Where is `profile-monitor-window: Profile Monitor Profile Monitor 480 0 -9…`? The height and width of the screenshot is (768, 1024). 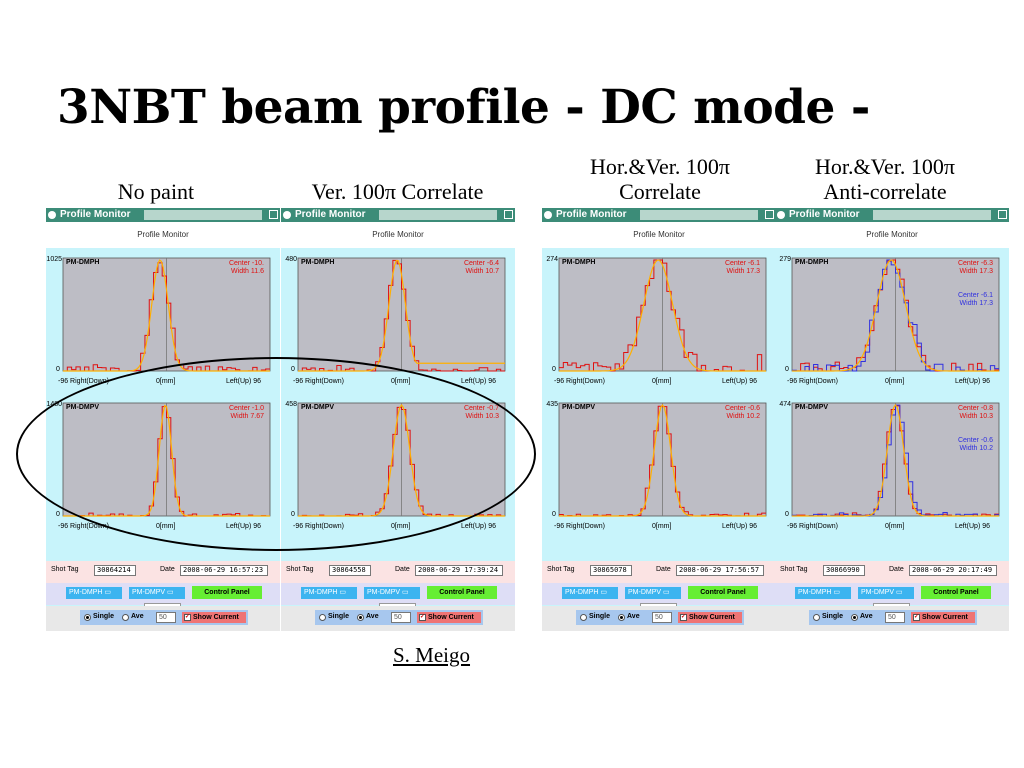
profile-monitor-window: Profile Monitor Profile Monitor 480 0 -9… is located at coordinates (398, 419).